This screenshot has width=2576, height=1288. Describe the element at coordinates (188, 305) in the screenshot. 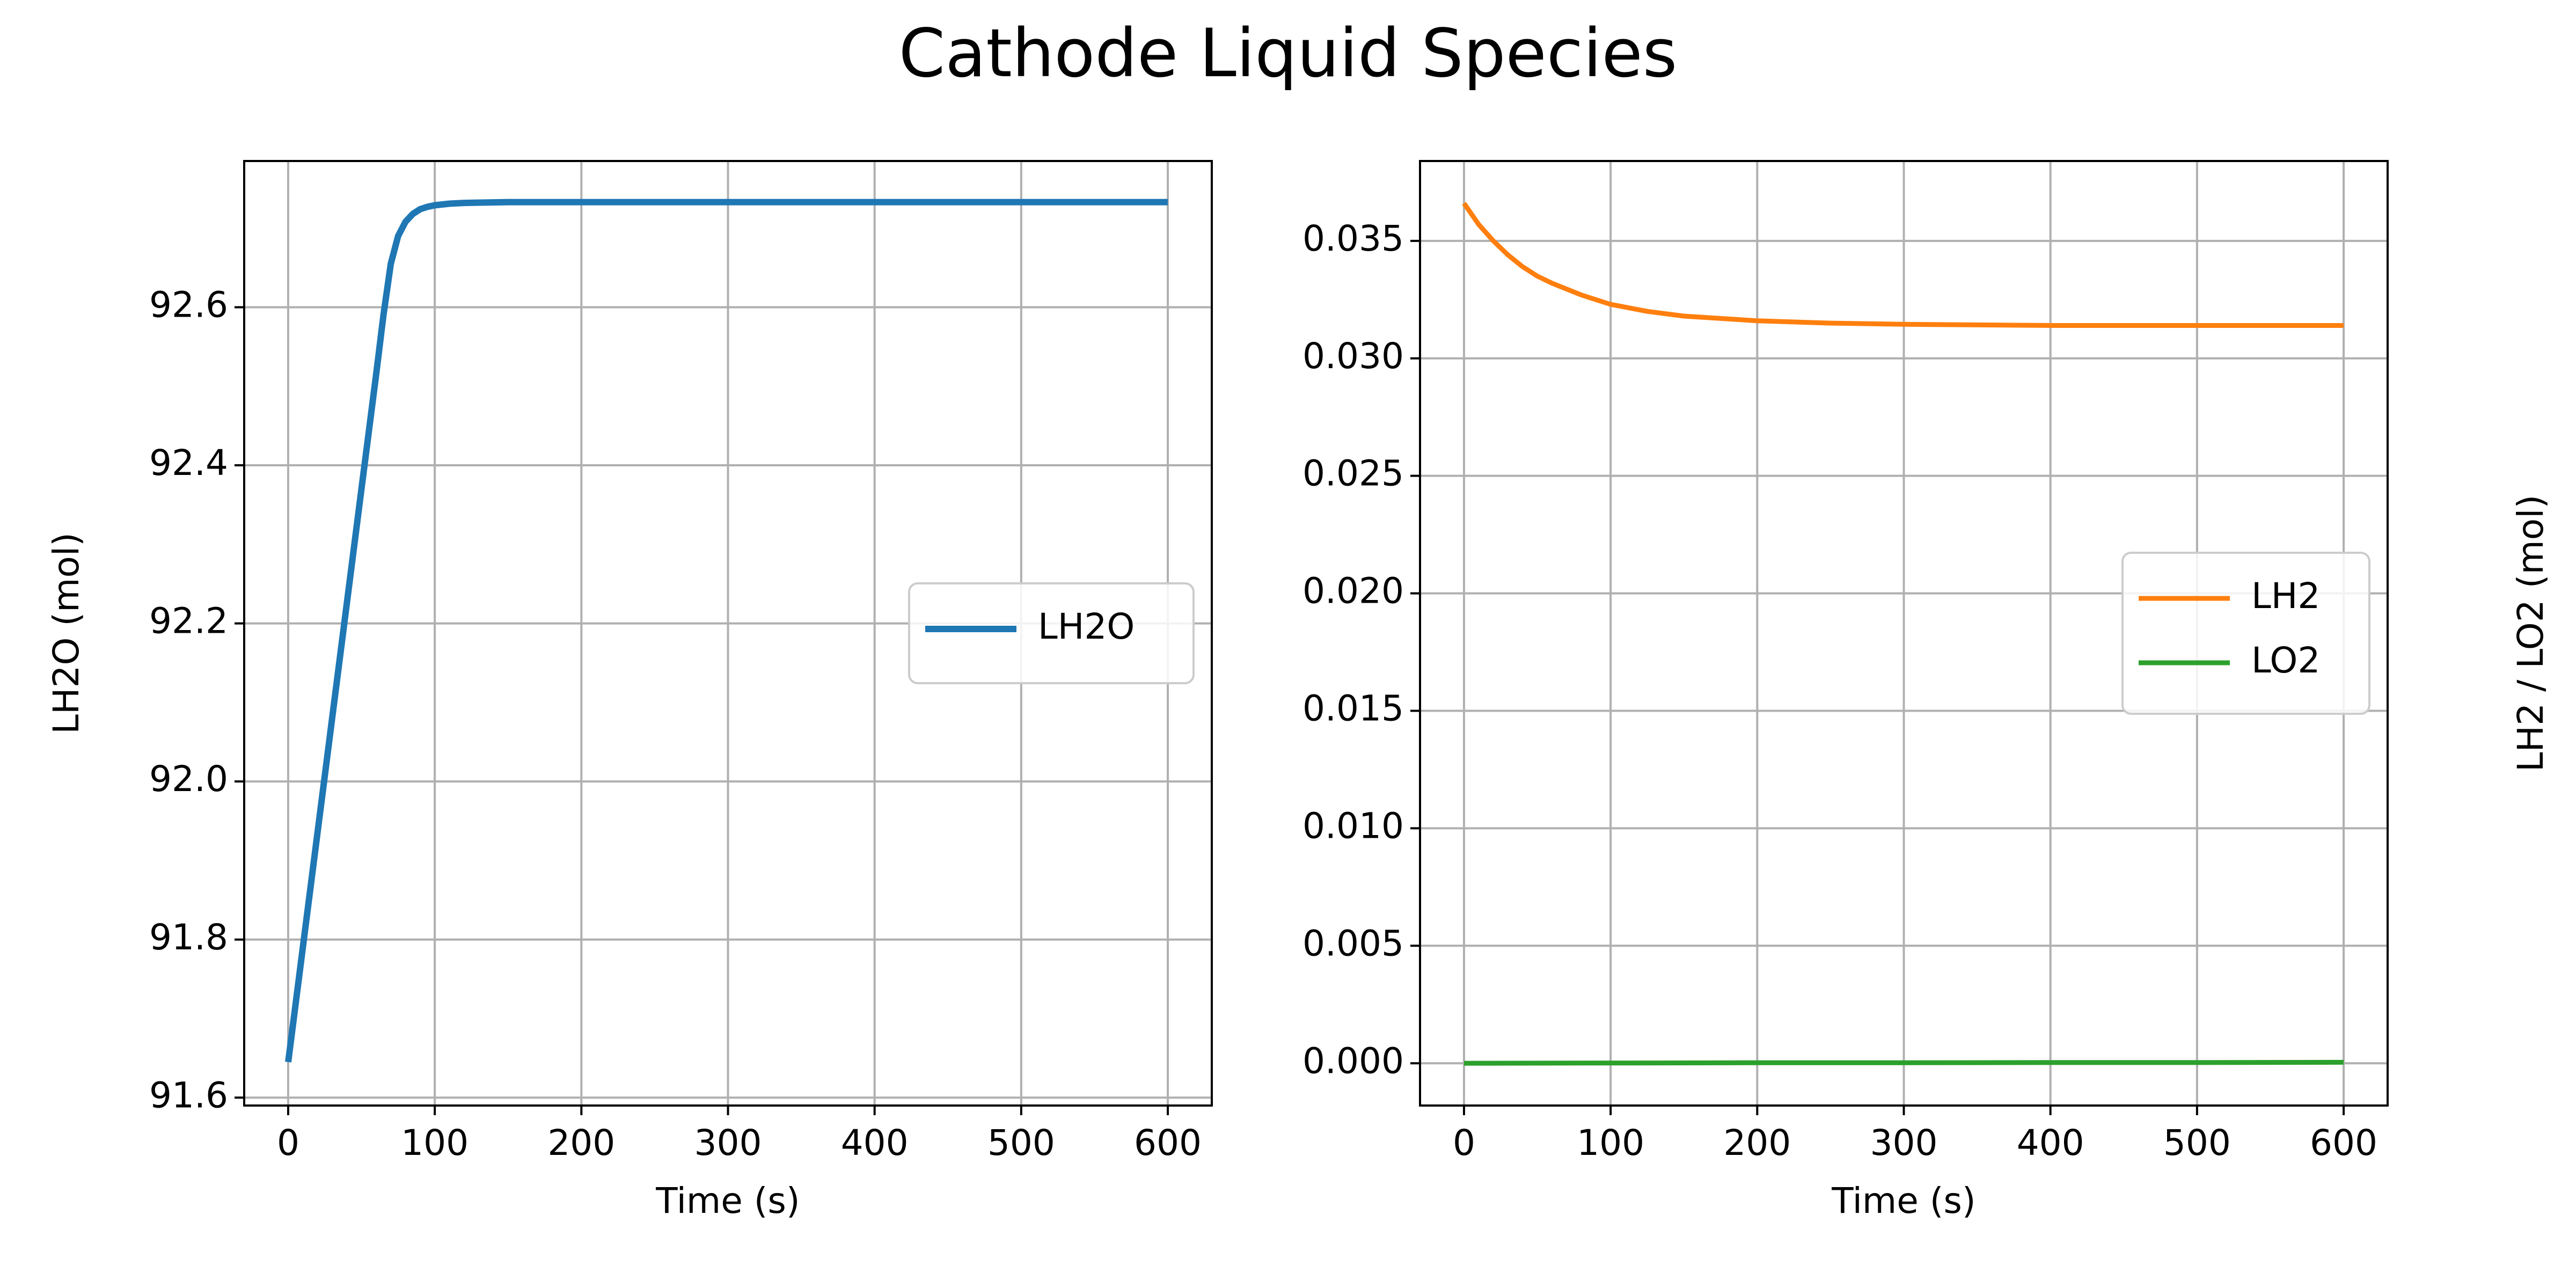

I see `y-tick-label: 92.6` at that location.